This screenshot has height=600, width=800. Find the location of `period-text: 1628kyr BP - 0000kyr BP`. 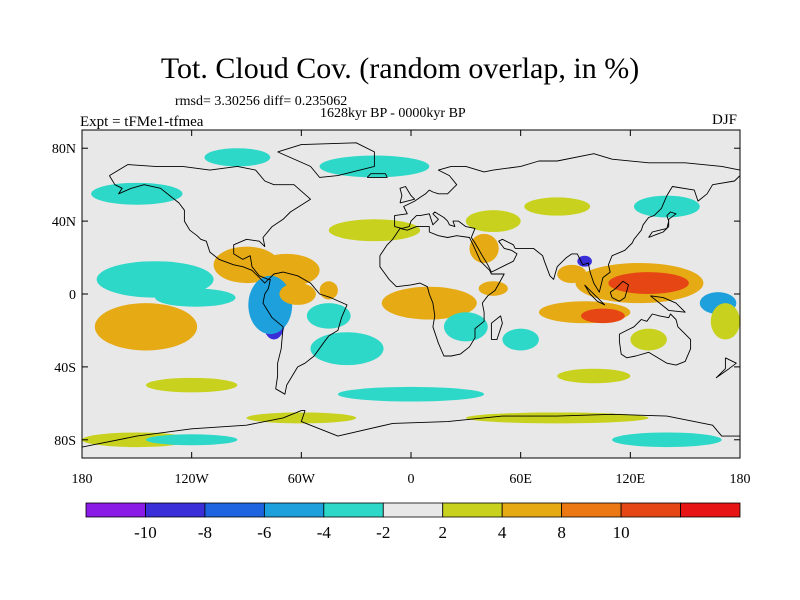

period-text: 1628kyr BP - 0000kyr BP is located at coordinates (393, 113).